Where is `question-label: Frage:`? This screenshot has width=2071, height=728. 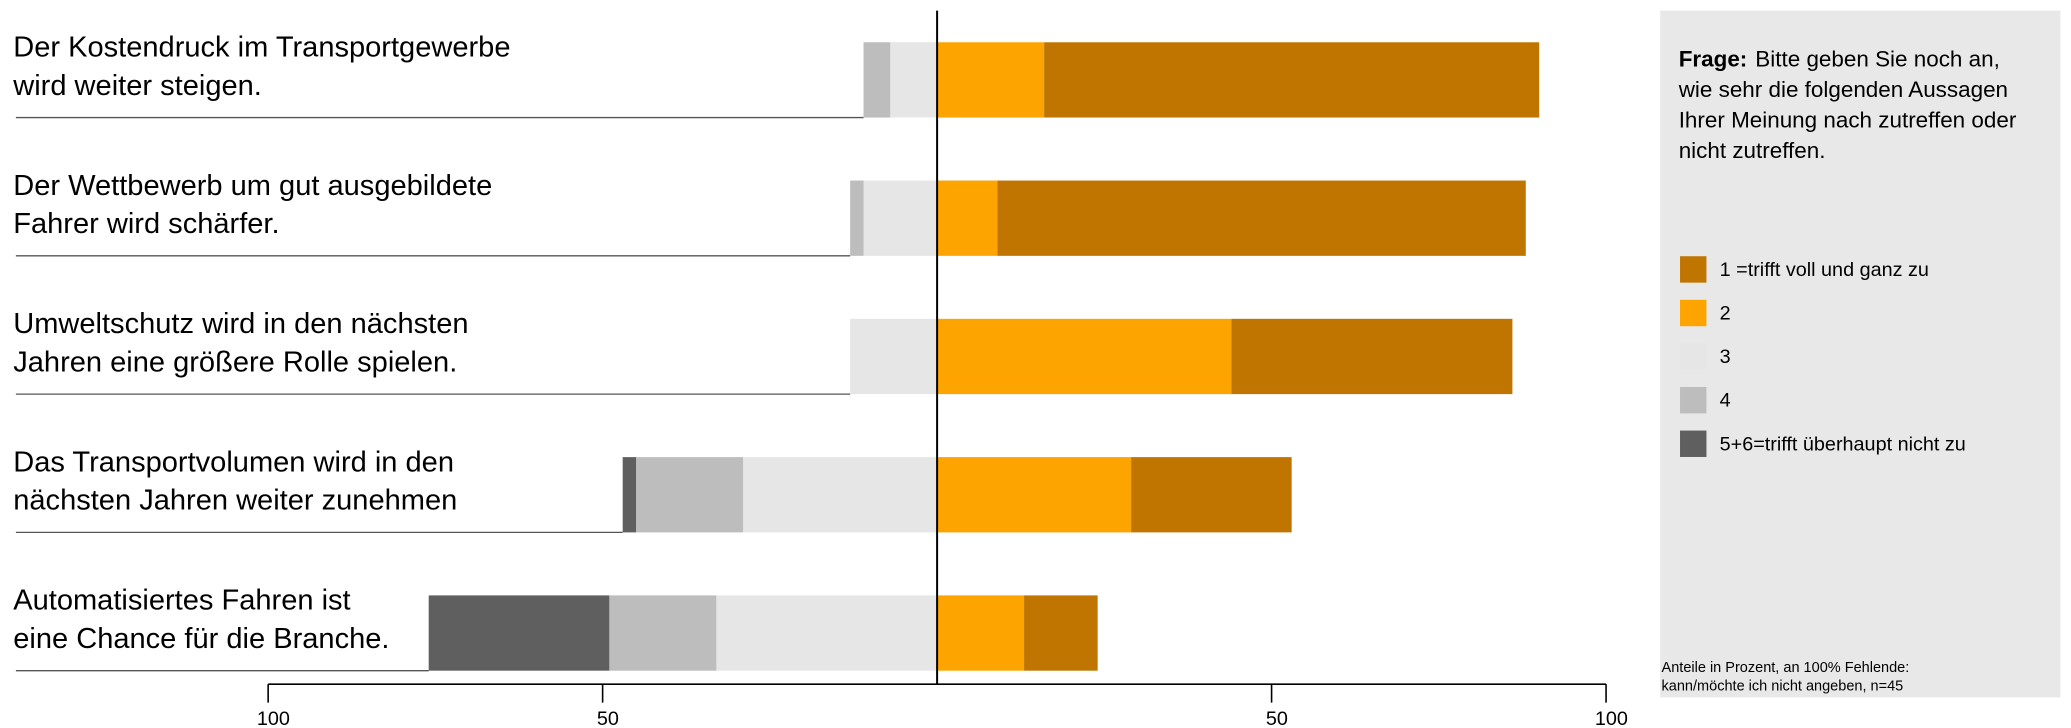 question-label: Frage: is located at coordinates (1713, 59).